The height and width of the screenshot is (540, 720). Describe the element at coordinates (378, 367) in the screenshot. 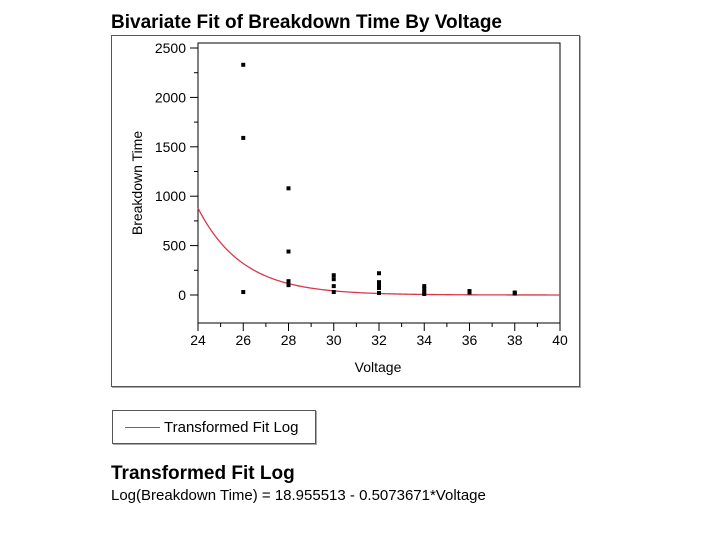

I see `x-axis-label: Voltage` at that location.